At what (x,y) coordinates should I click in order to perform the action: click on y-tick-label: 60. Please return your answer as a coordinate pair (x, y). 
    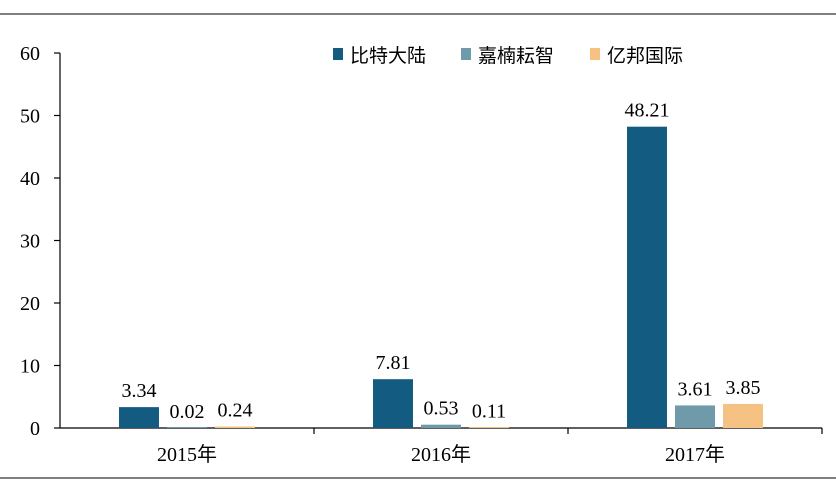
    Looking at the image, I should click on (30, 54).